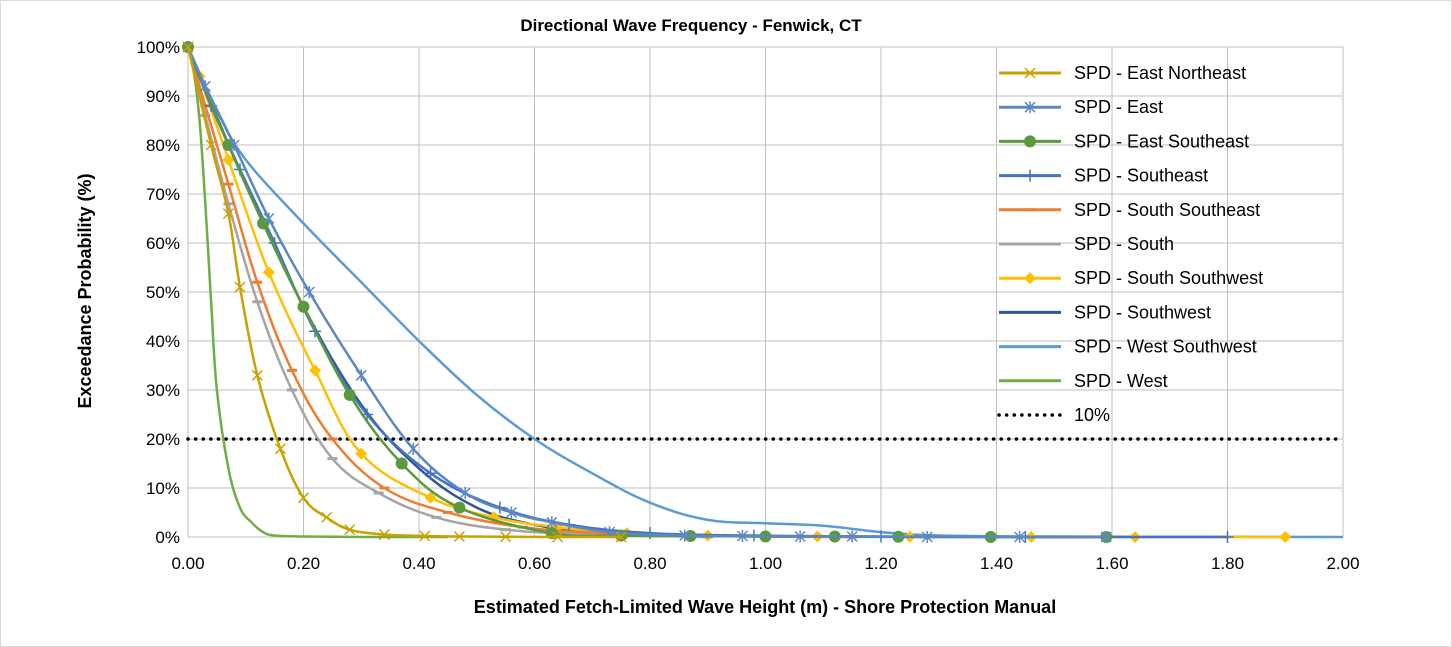  What do you see at coordinates (163, 488) in the screenshot?
I see `y-tick-label: 10%` at bounding box center [163, 488].